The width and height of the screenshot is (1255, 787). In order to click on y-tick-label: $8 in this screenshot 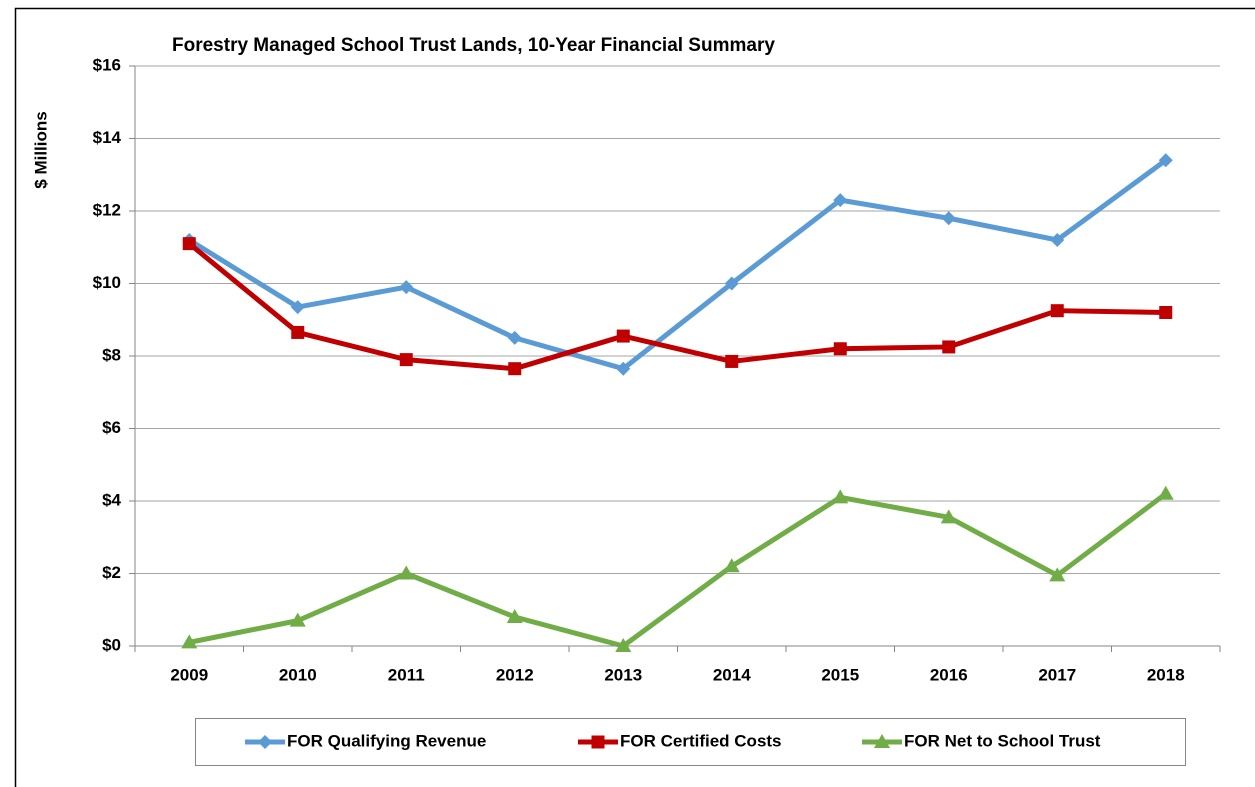, I will do `click(111, 354)`.